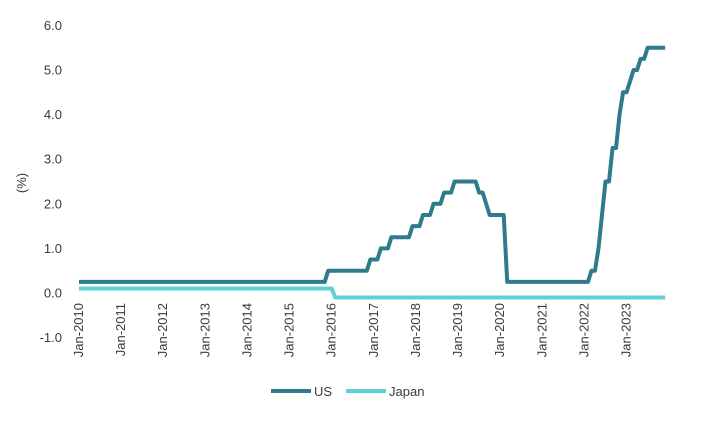 The width and height of the screenshot is (719, 425). I want to click on x-tick-label: Jan-2018, so click(415, 330).